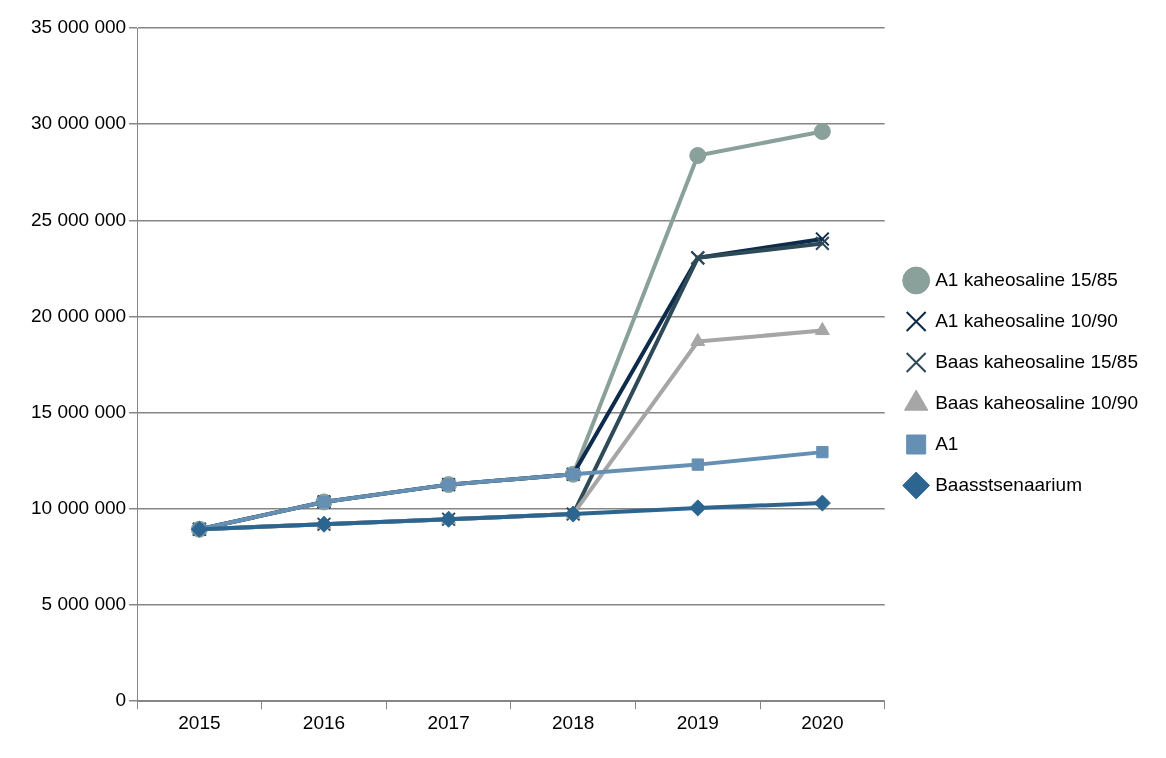 The height and width of the screenshot is (758, 1166). Describe the element at coordinates (79, 411) in the screenshot. I see `y-tick-label: 15 000 000` at that location.